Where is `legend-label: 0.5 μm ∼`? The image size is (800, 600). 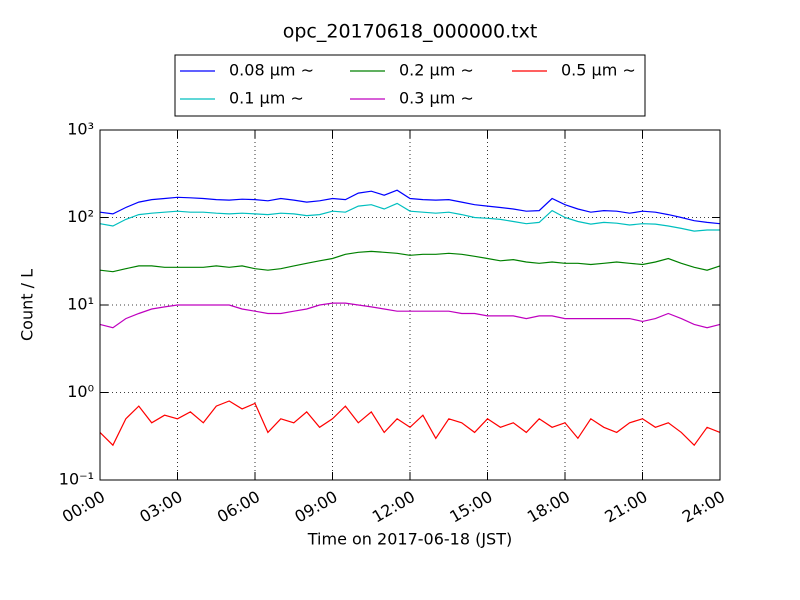 legend-label: 0.5 μm ∼ is located at coordinates (598, 70).